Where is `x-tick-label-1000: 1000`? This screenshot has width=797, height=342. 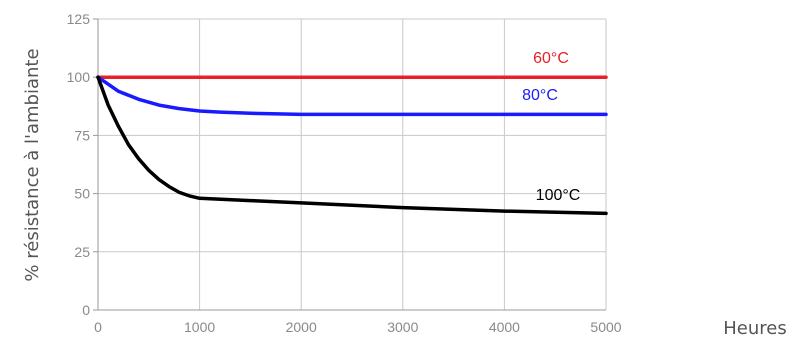
x-tick-label-1000: 1000 is located at coordinates (199, 327).